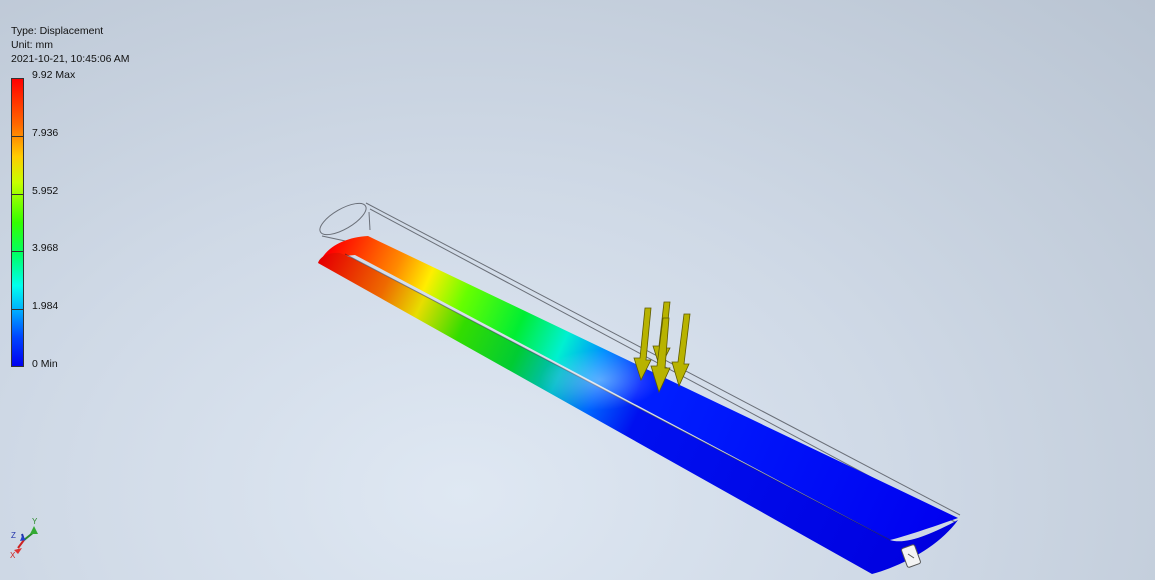  What do you see at coordinates (70, 59) in the screenshot?
I see `timestamp-label: 2021-10-21, 10:45:06 AM` at bounding box center [70, 59].